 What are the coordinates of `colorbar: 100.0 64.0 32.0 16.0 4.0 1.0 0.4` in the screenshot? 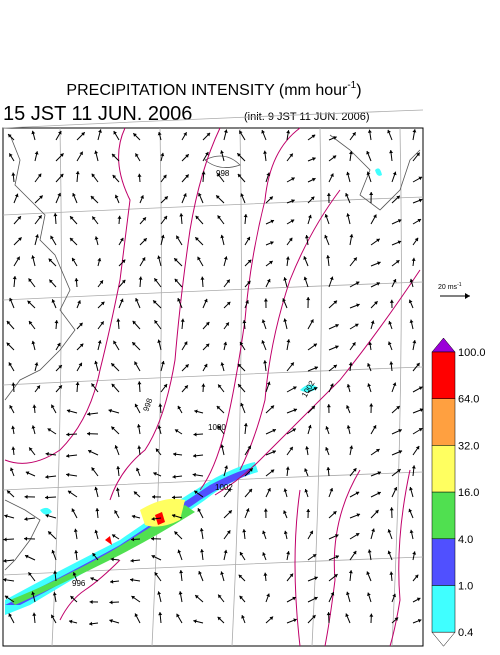 It's located at (459, 492).